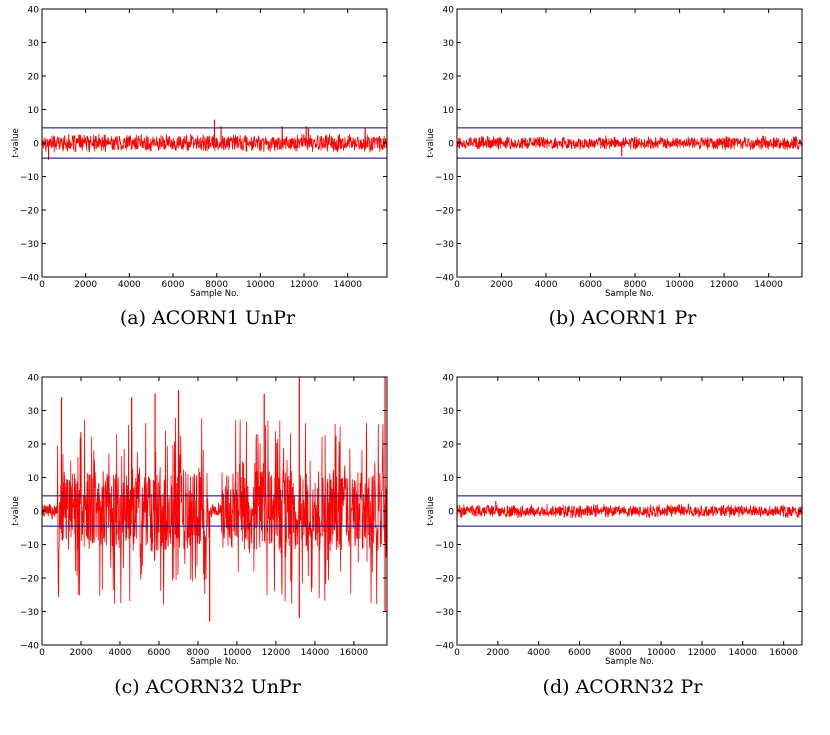 Image resolution: width=830 pixels, height=735 pixels. I want to click on caption-a: (a) ACORN1 UnPr, so click(207, 318).